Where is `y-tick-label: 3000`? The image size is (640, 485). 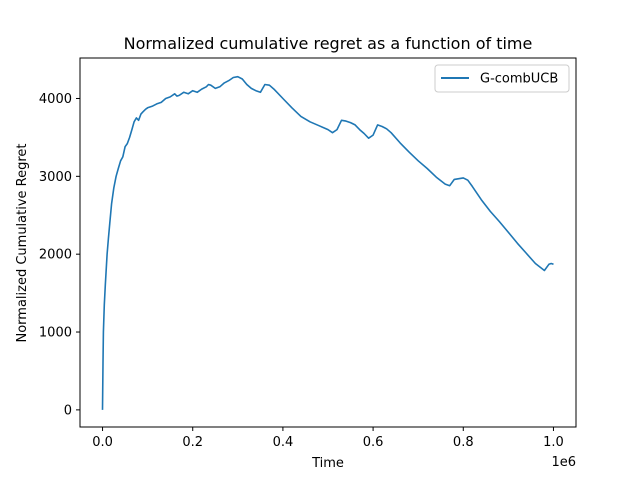 y-tick-label: 3000 is located at coordinates (55, 177).